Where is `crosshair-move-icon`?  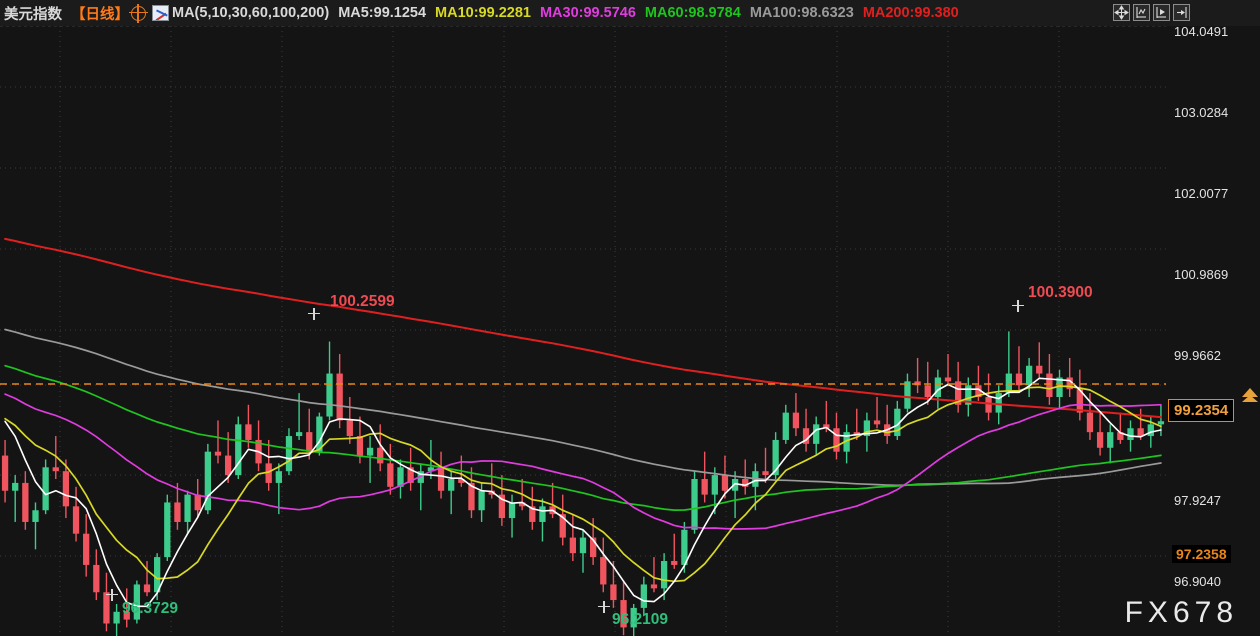 crosshair-move-icon is located at coordinates (1121, 12).